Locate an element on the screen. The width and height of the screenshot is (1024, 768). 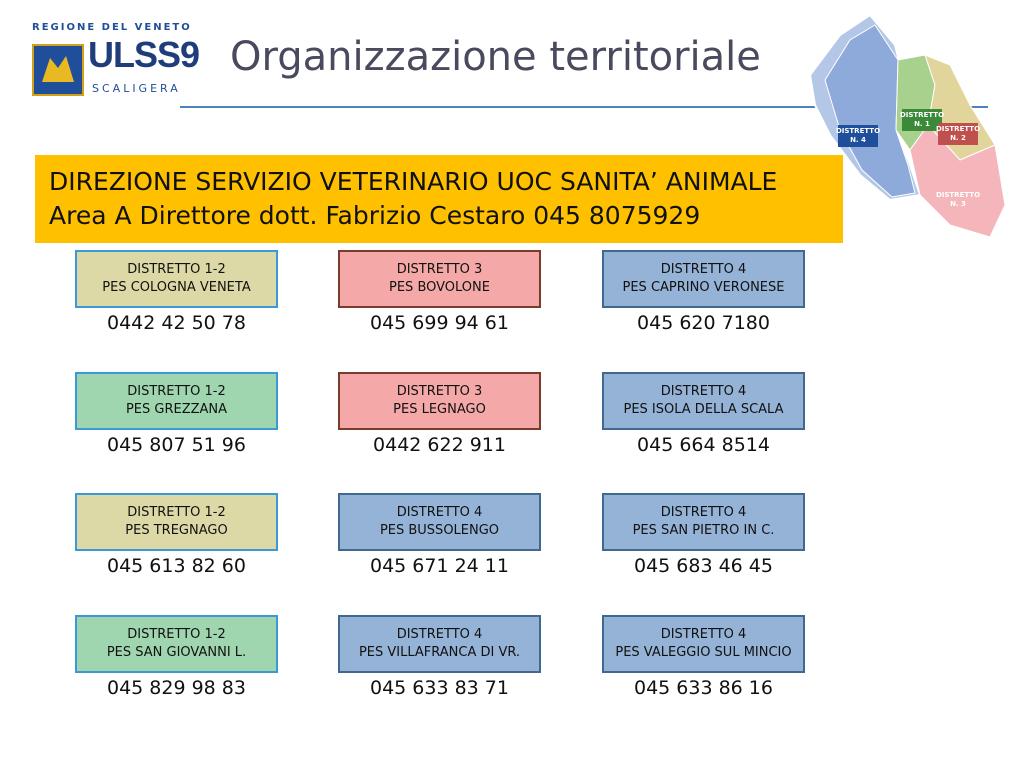
pes-name: PES VALEGGIO SUL MINCIO is located at coordinates (703, 652).